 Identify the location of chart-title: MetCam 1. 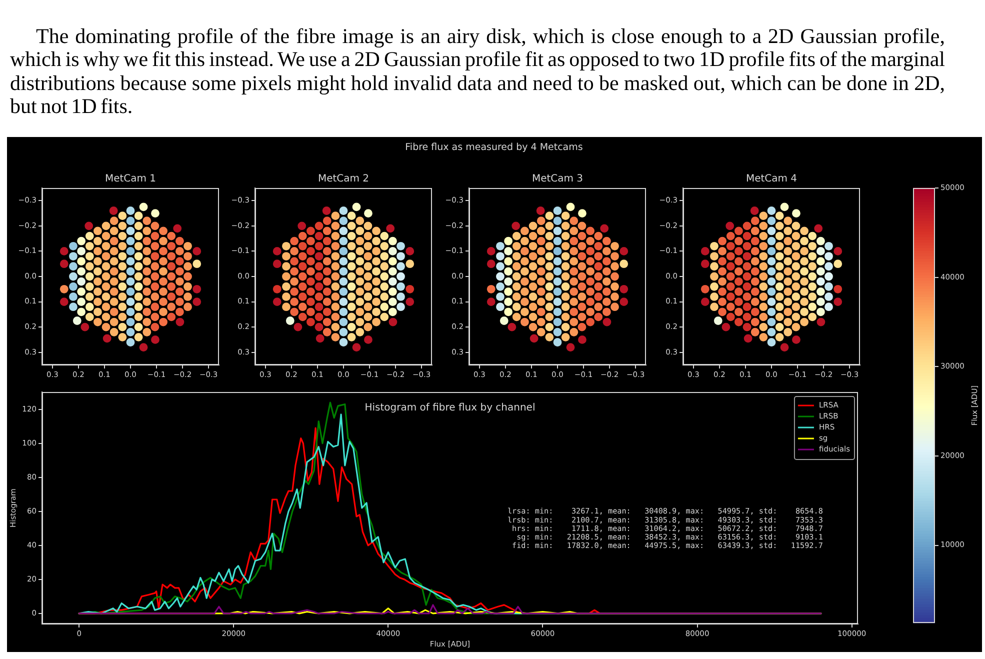
(130, 179).